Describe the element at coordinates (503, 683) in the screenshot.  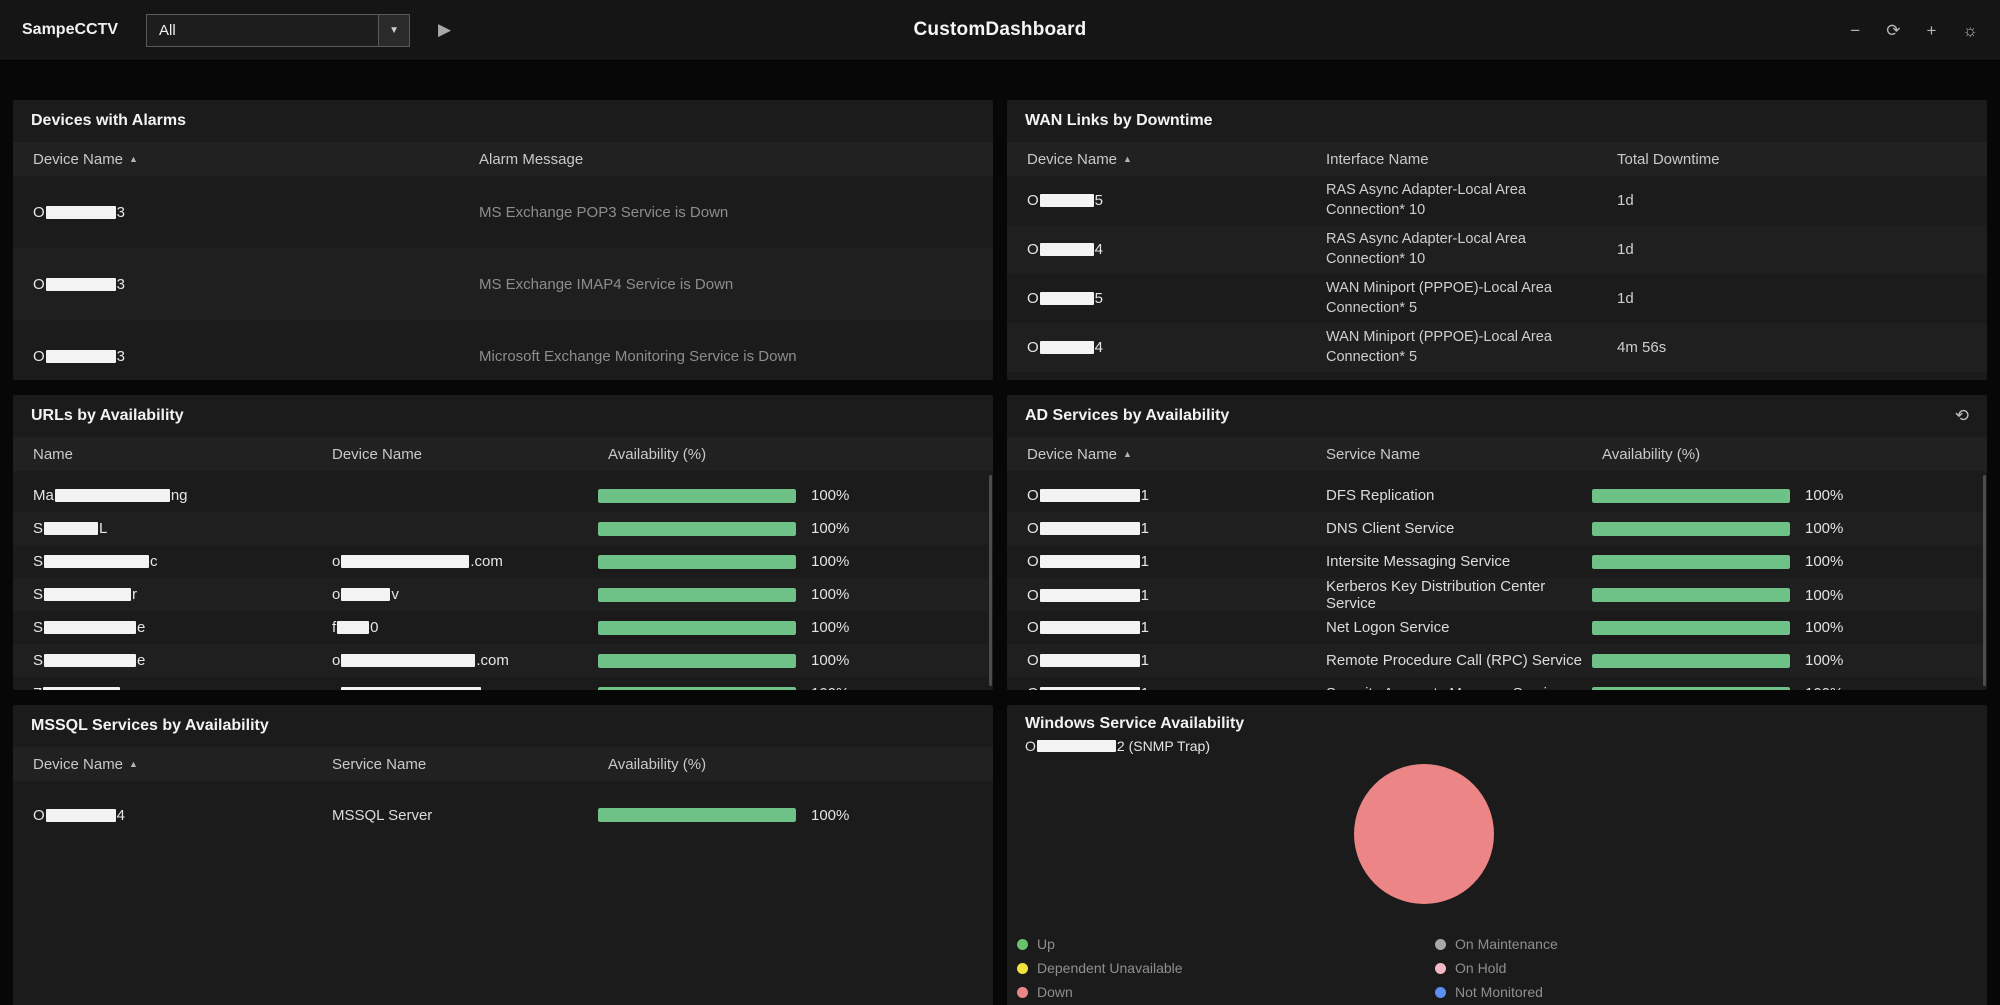
I see `table-row: Zo.com 100%` at that location.